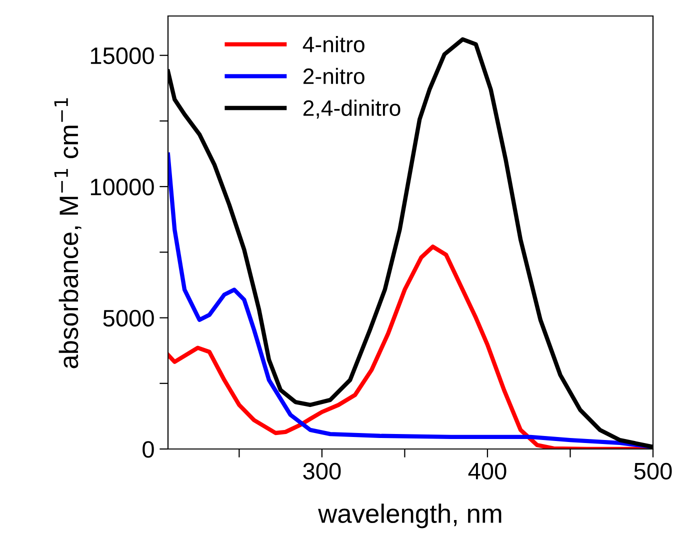 This screenshot has height=553, width=675. Describe the element at coordinates (410, 516) in the screenshot. I see `x-axis-title: wavelength, nm` at that location.